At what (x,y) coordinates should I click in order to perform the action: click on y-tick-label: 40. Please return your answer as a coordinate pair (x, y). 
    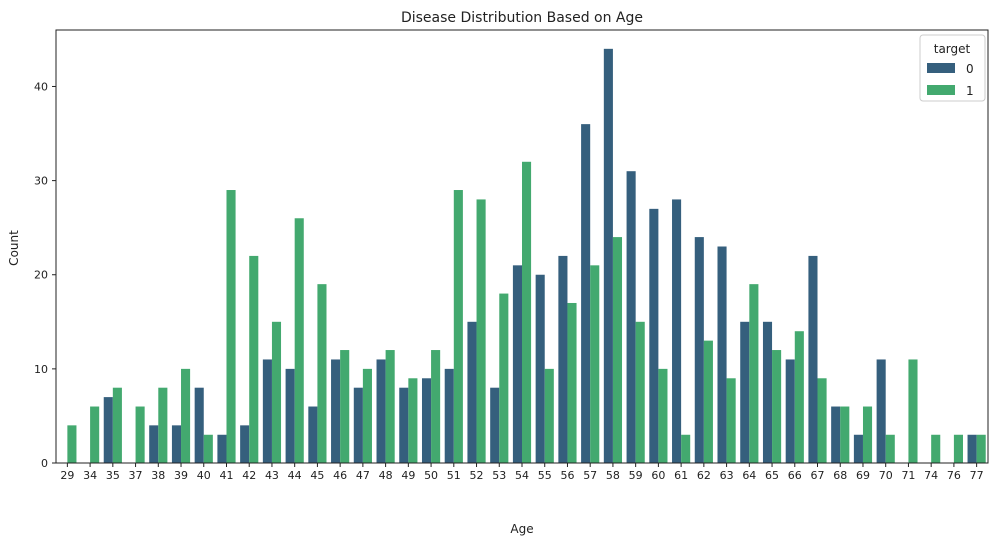
    Looking at the image, I should click on (41, 86).